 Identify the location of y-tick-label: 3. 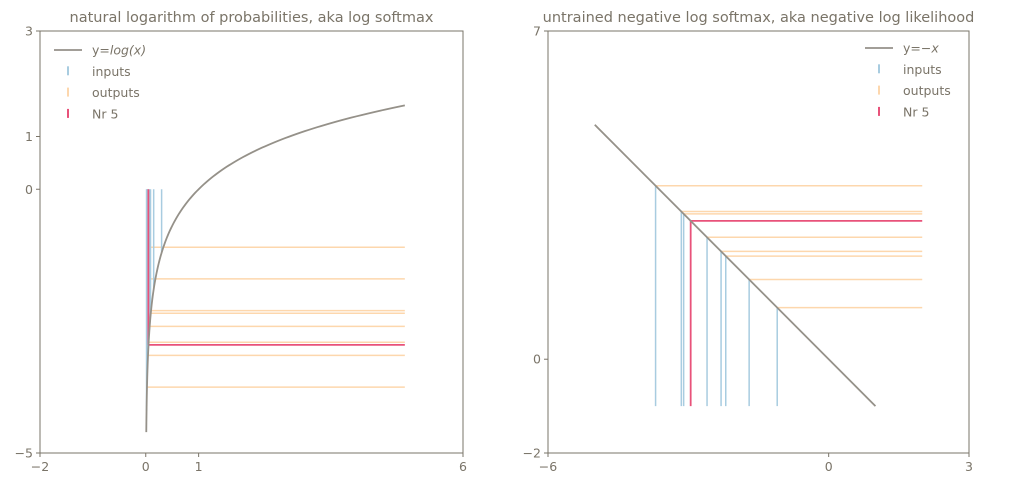
(29, 31).